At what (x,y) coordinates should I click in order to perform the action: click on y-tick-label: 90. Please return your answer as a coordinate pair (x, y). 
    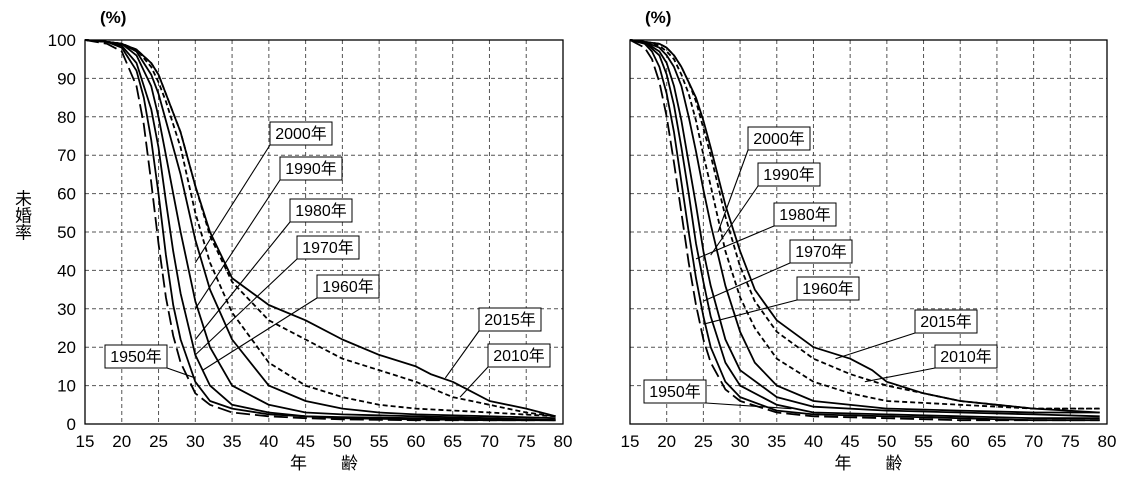
    Looking at the image, I should click on (66, 78).